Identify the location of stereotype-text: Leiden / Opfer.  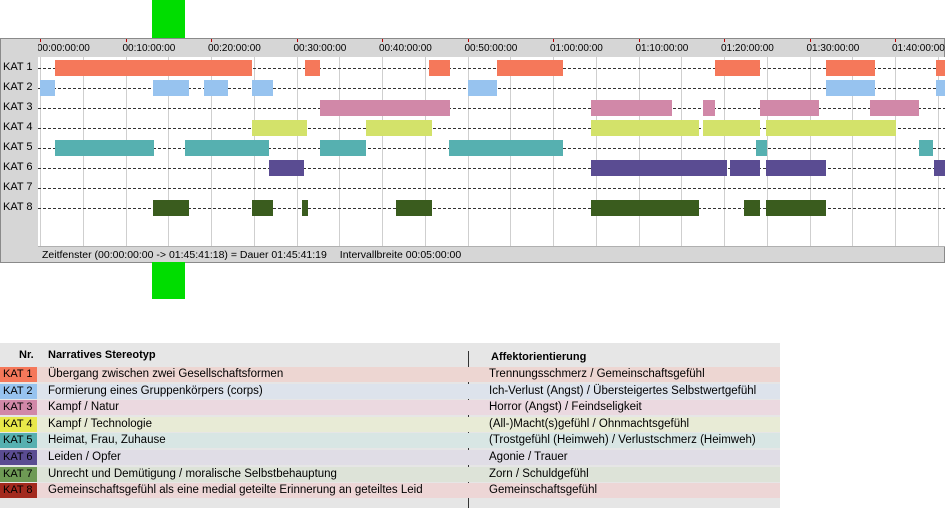
(84, 457).